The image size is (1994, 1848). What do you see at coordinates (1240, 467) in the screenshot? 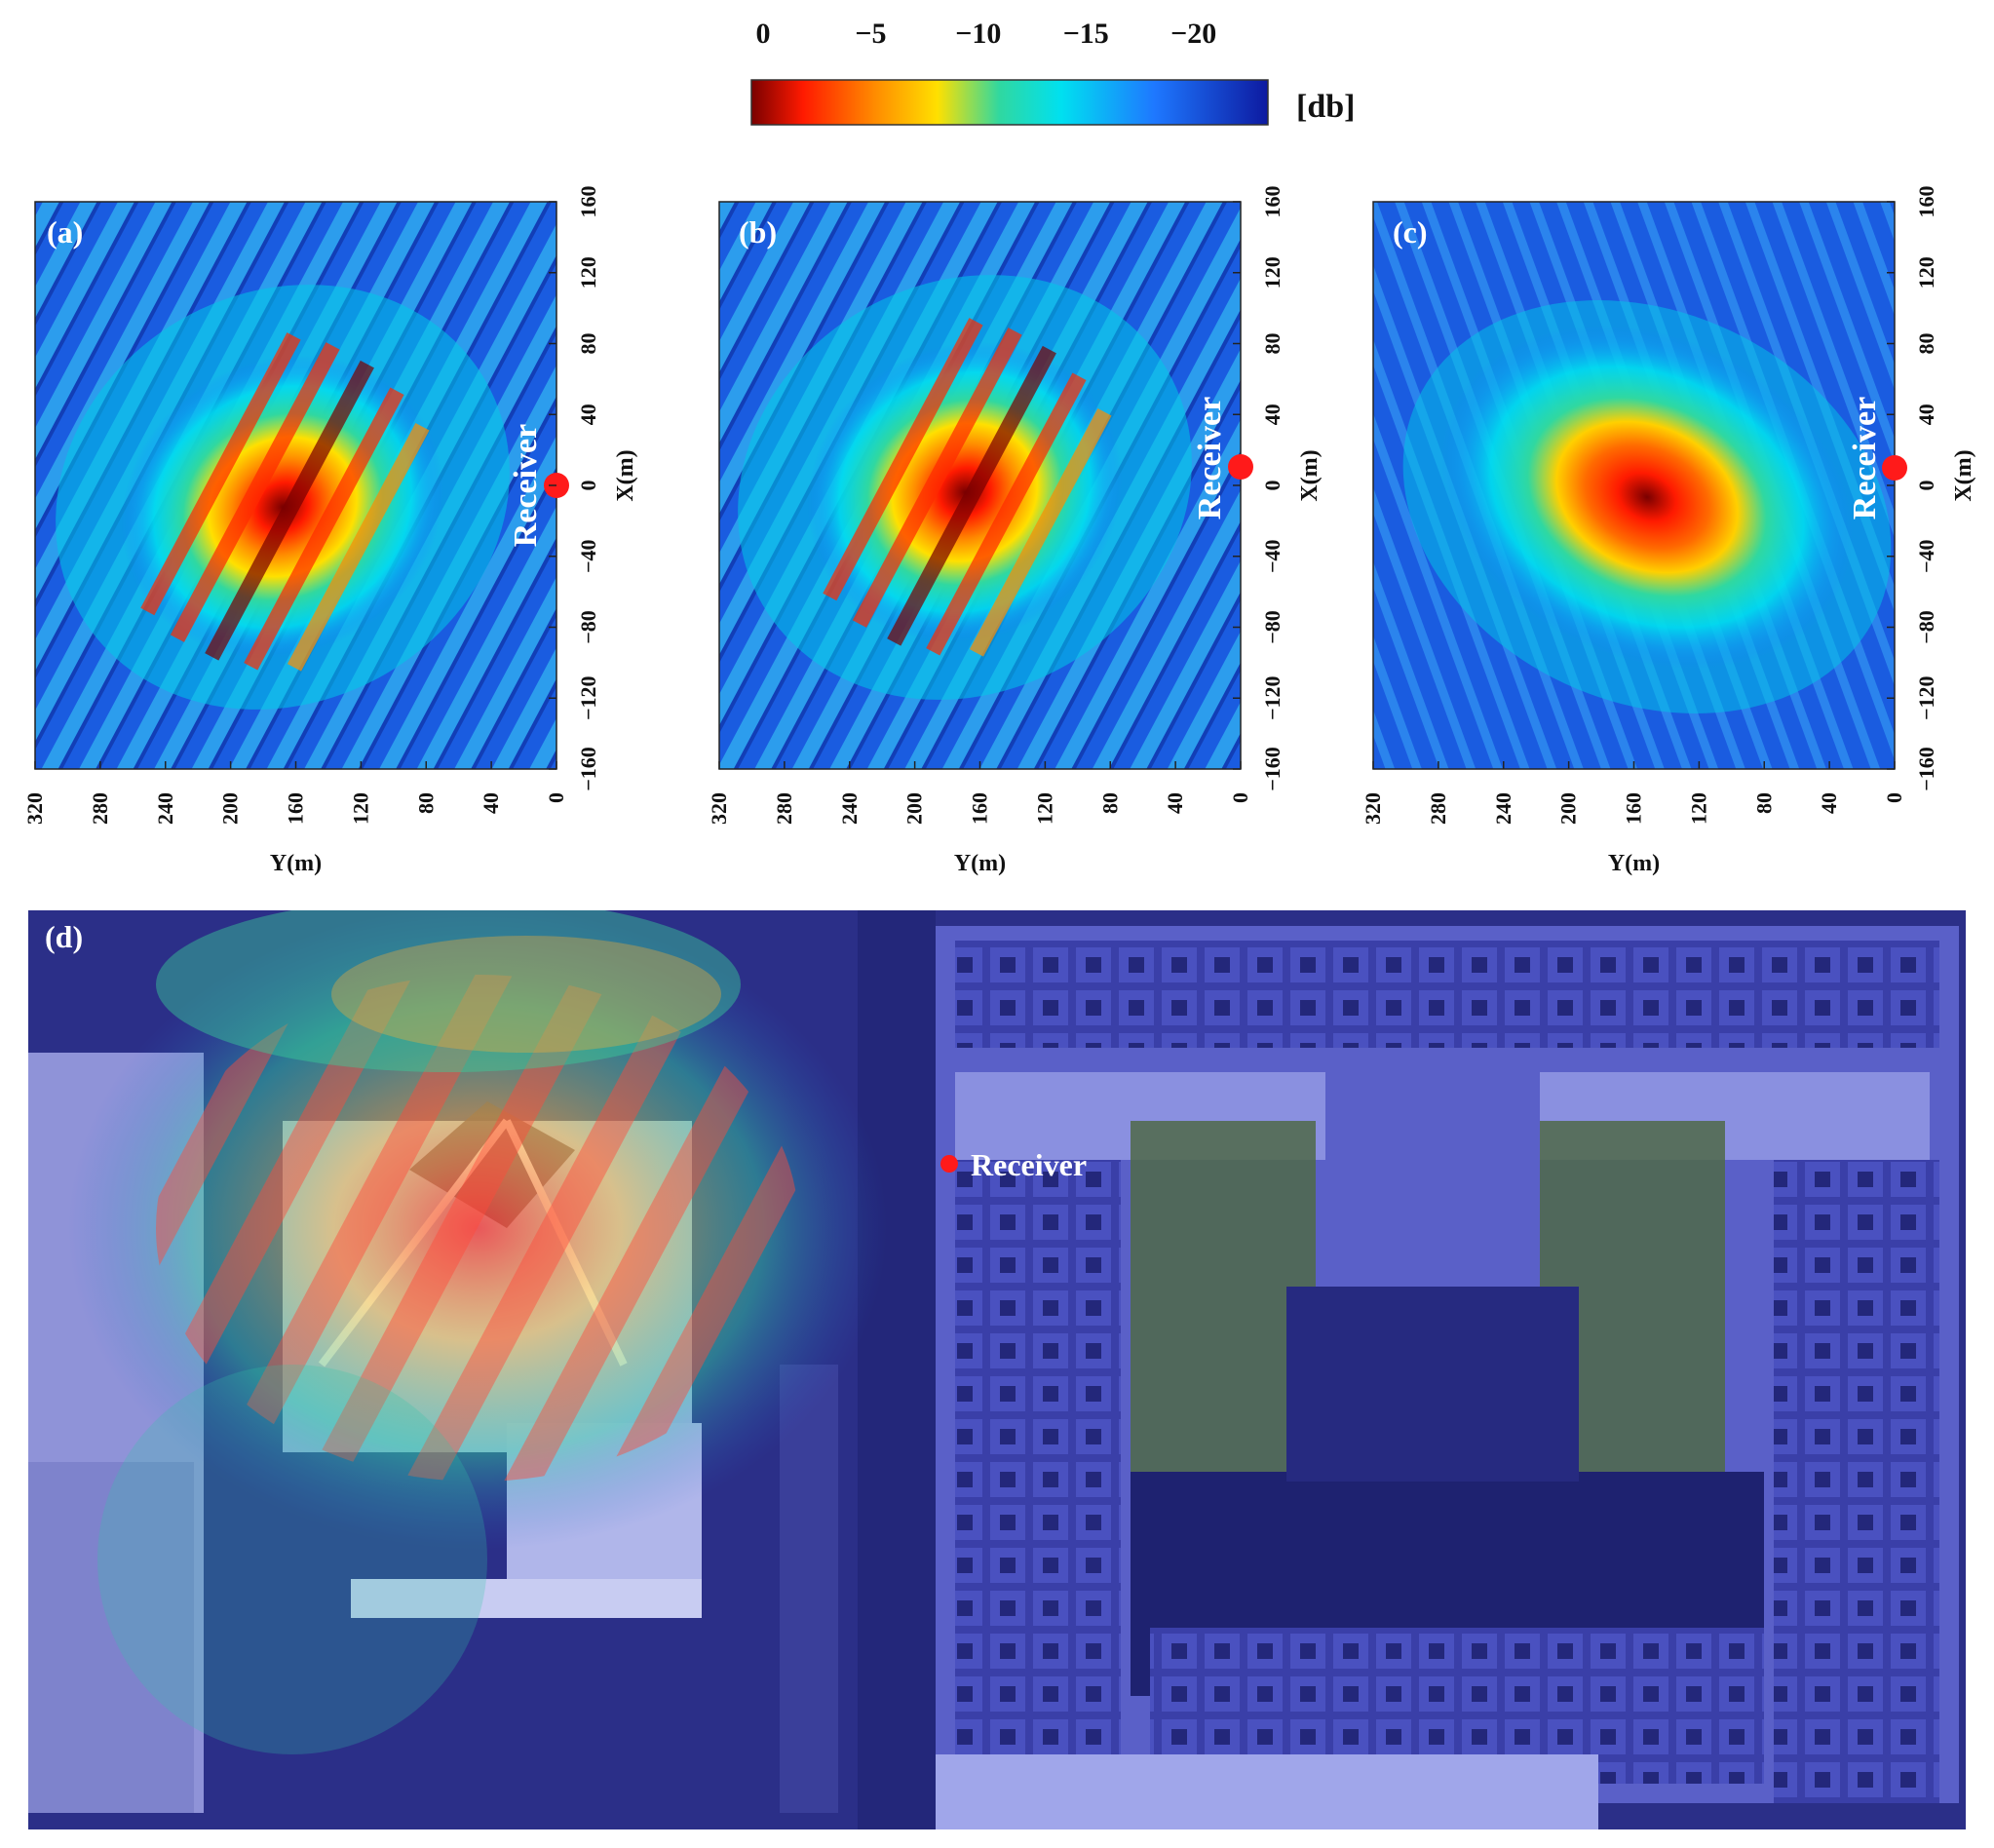
I see `receiver-marker-b` at bounding box center [1240, 467].